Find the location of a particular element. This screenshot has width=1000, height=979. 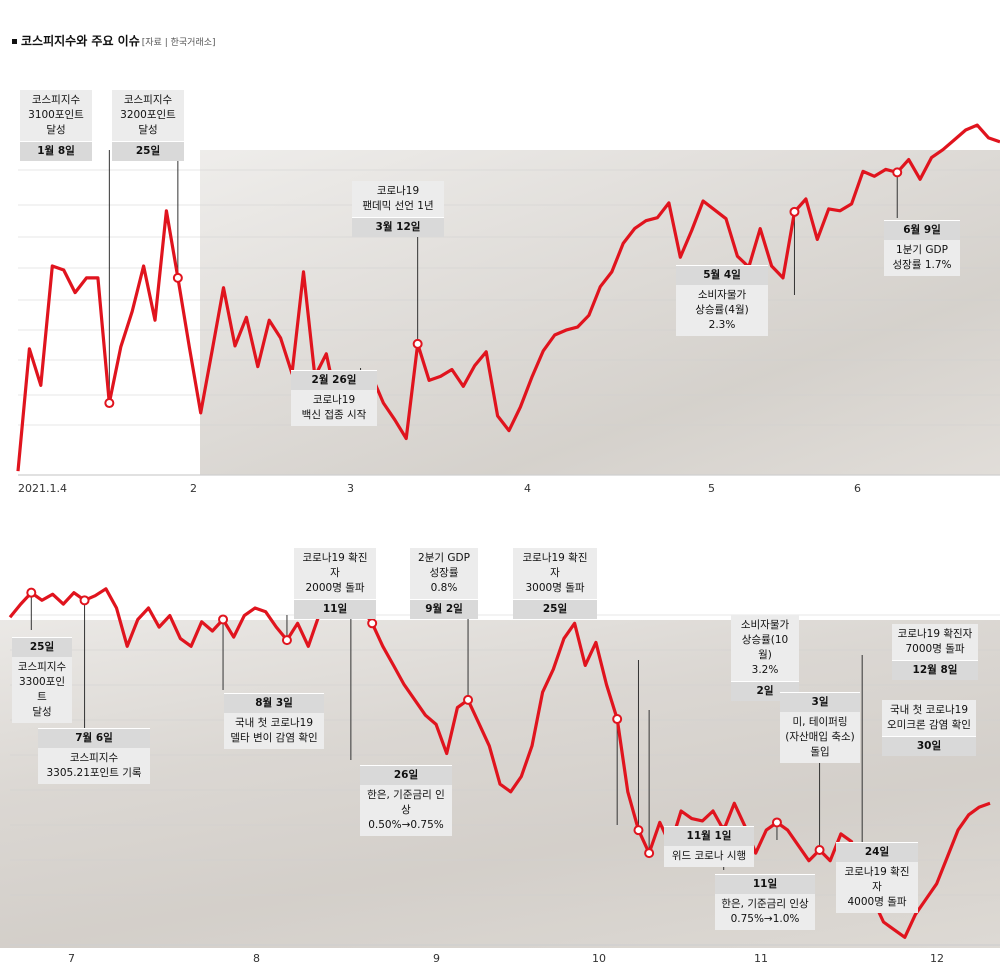

chart-title: 코스피지수와 주요 이슈 [자료 | 한국거래소] is located at coordinates (114, 40).